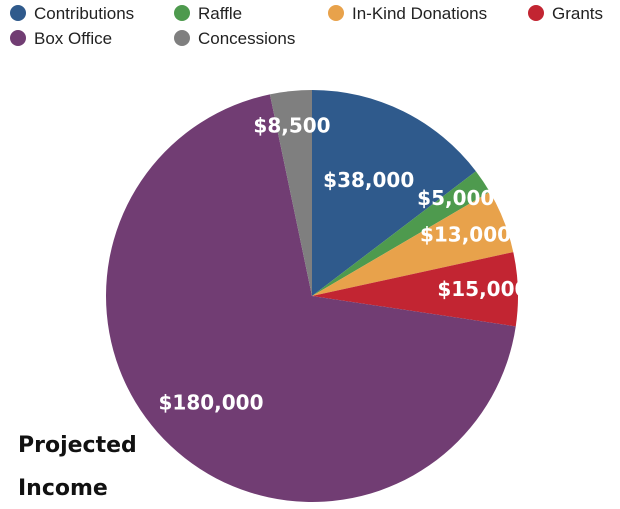 This screenshot has width=620, height=509. I want to click on legend-label-concessions: Concessions, so click(246, 38).